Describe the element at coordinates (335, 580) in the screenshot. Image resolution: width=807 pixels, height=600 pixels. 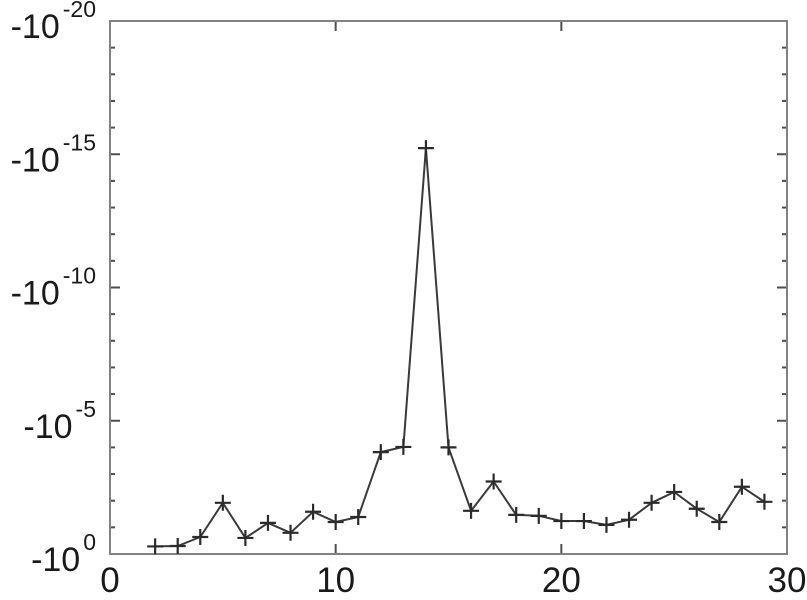
I see `x-tick-label: 10` at that location.